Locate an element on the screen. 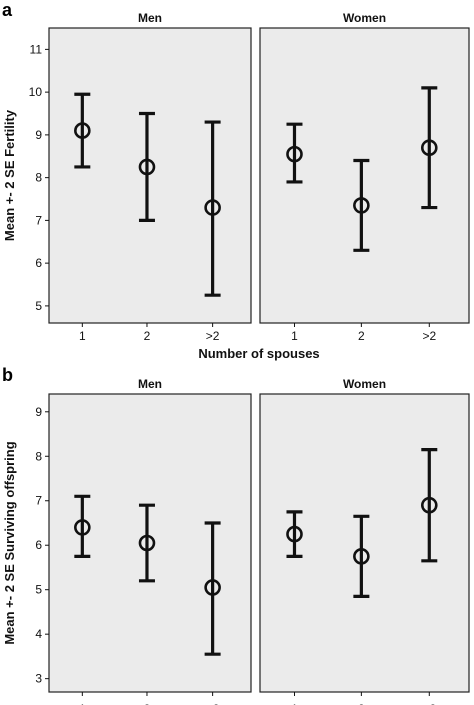 Image resolution: width=474 pixels, height=705 pixels. y-tick-label: 4 is located at coordinates (38, 634).